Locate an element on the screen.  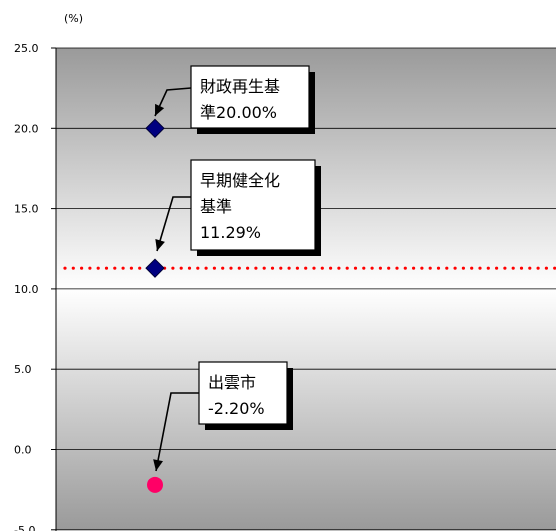
y-unit-label: (%) is located at coordinates (73, 18).